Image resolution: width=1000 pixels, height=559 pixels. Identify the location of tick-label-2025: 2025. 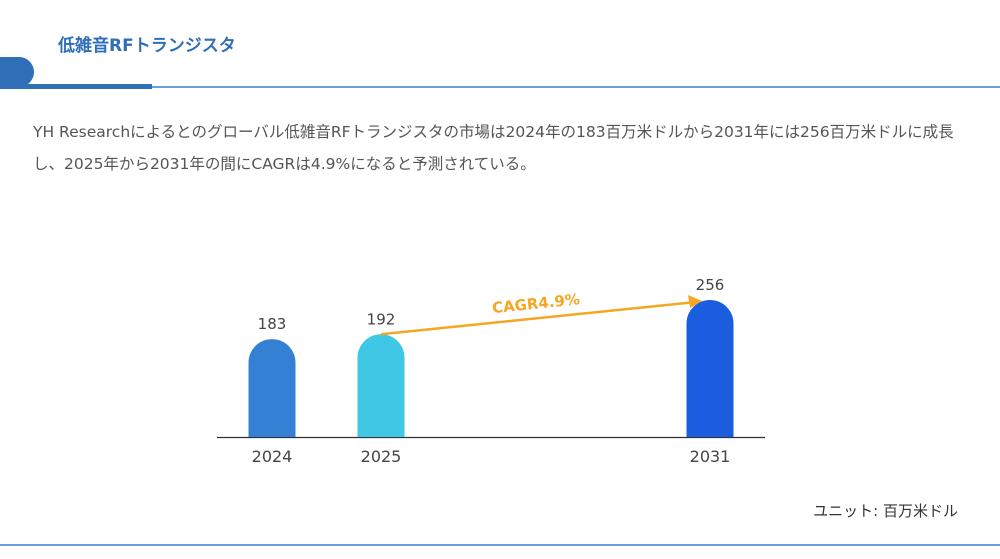
(381, 456).